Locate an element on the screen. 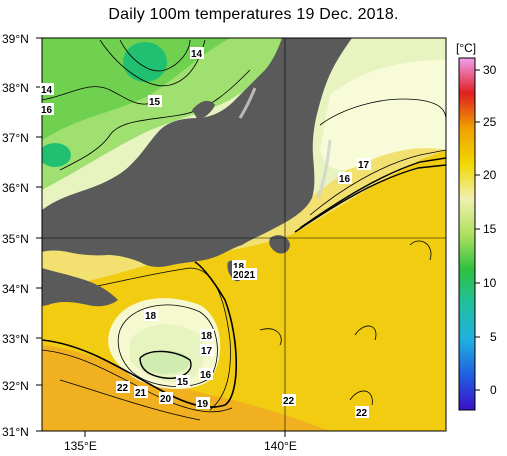 This screenshot has width=507, height=456. lat-label-31: 31°N is located at coordinates (15, 432).